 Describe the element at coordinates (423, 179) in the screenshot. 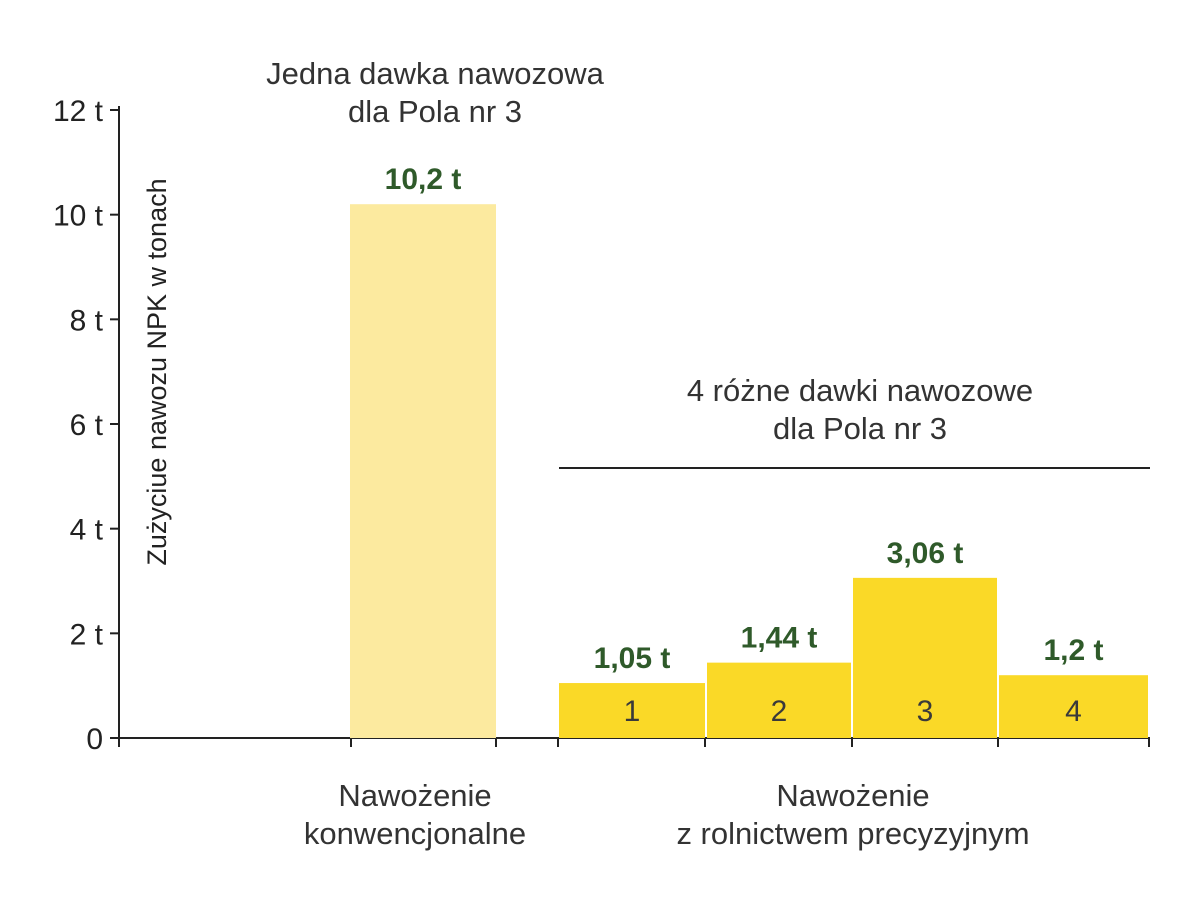

I see `bar-value-label: 10,2 t` at that location.